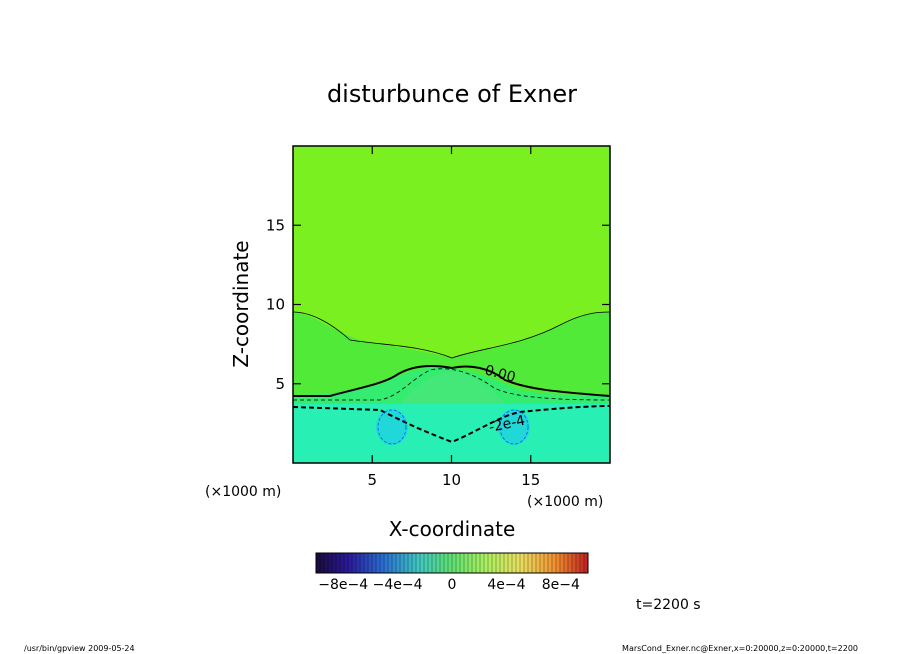 The height and width of the screenshot is (654, 904). I want to click on y-tick-label: 10, so click(275, 305).